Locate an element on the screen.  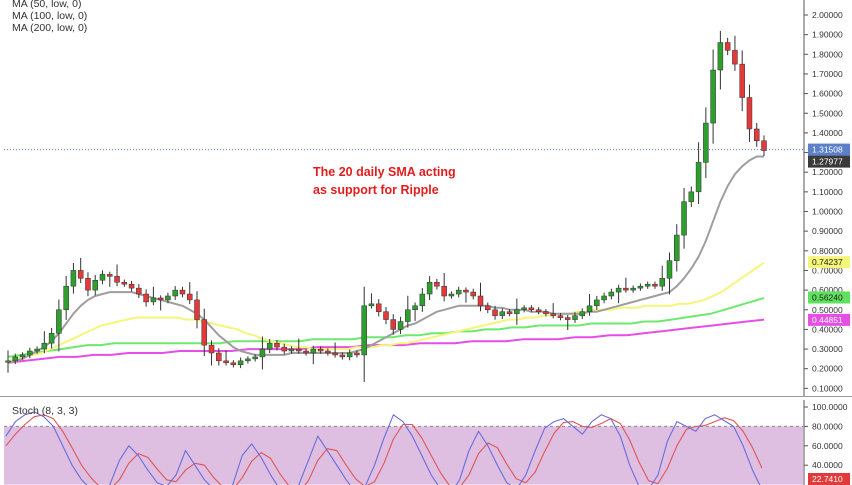
annotation-line-2: as support for Ripple is located at coordinates (376, 190).